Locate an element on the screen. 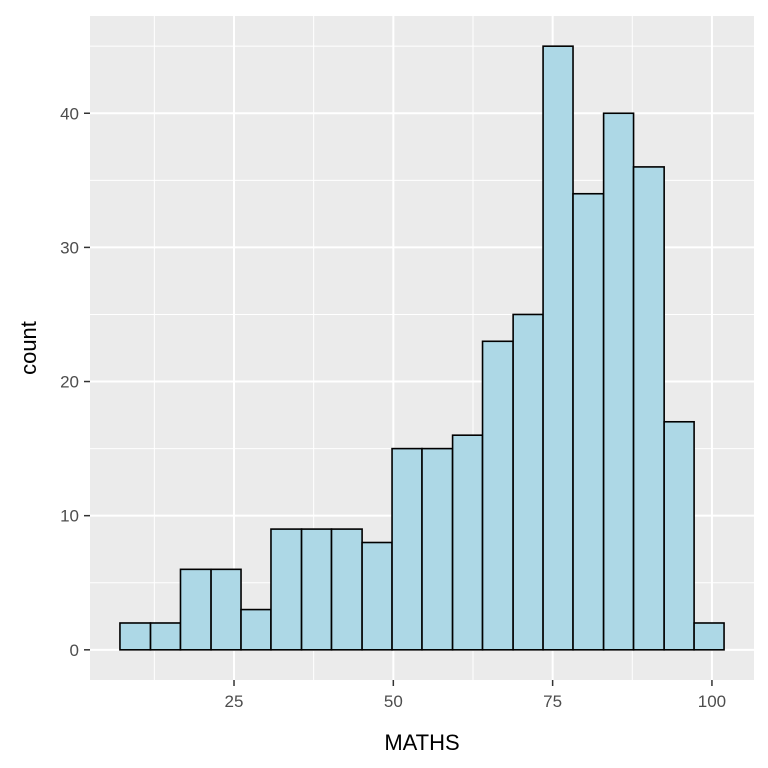 The width and height of the screenshot is (768, 768). y-tick-label: 40 is located at coordinates (69, 113).